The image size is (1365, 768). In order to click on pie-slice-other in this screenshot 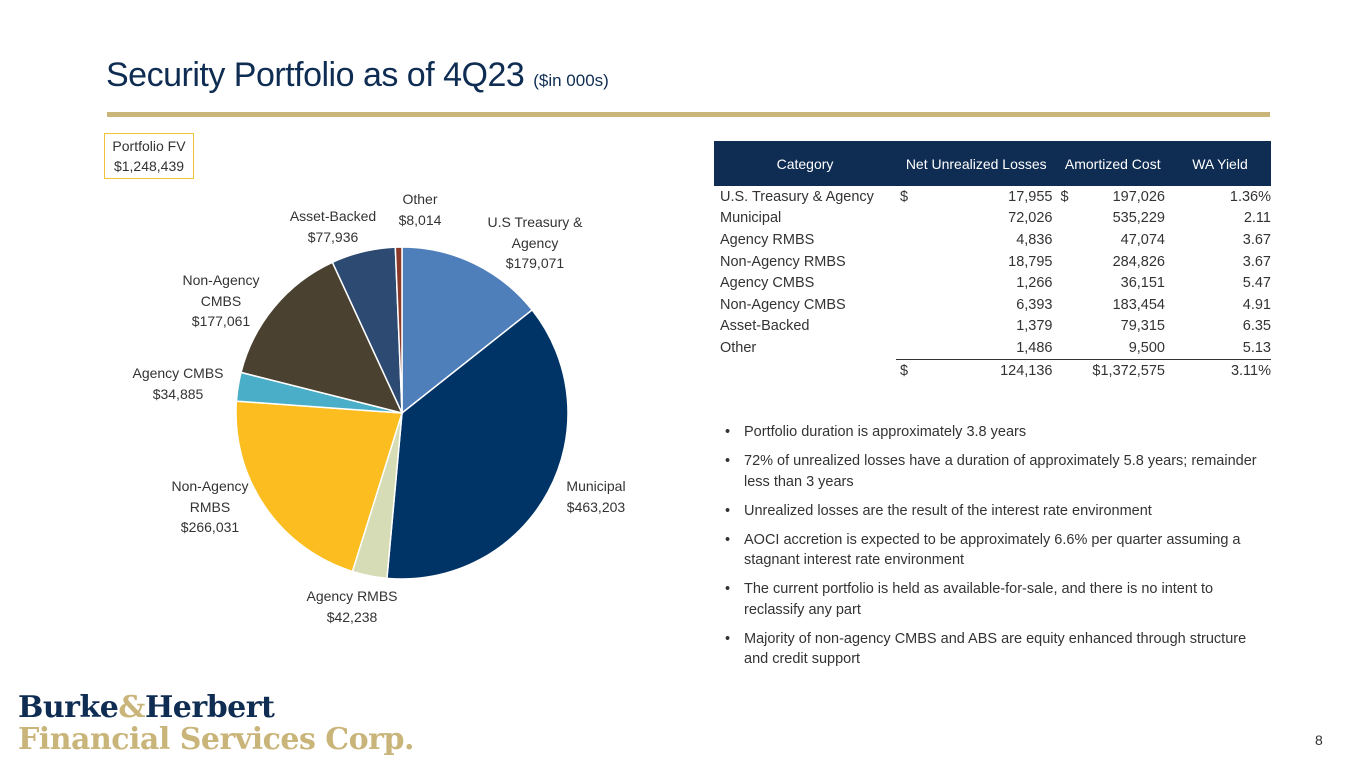, I will do `click(398, 330)`.